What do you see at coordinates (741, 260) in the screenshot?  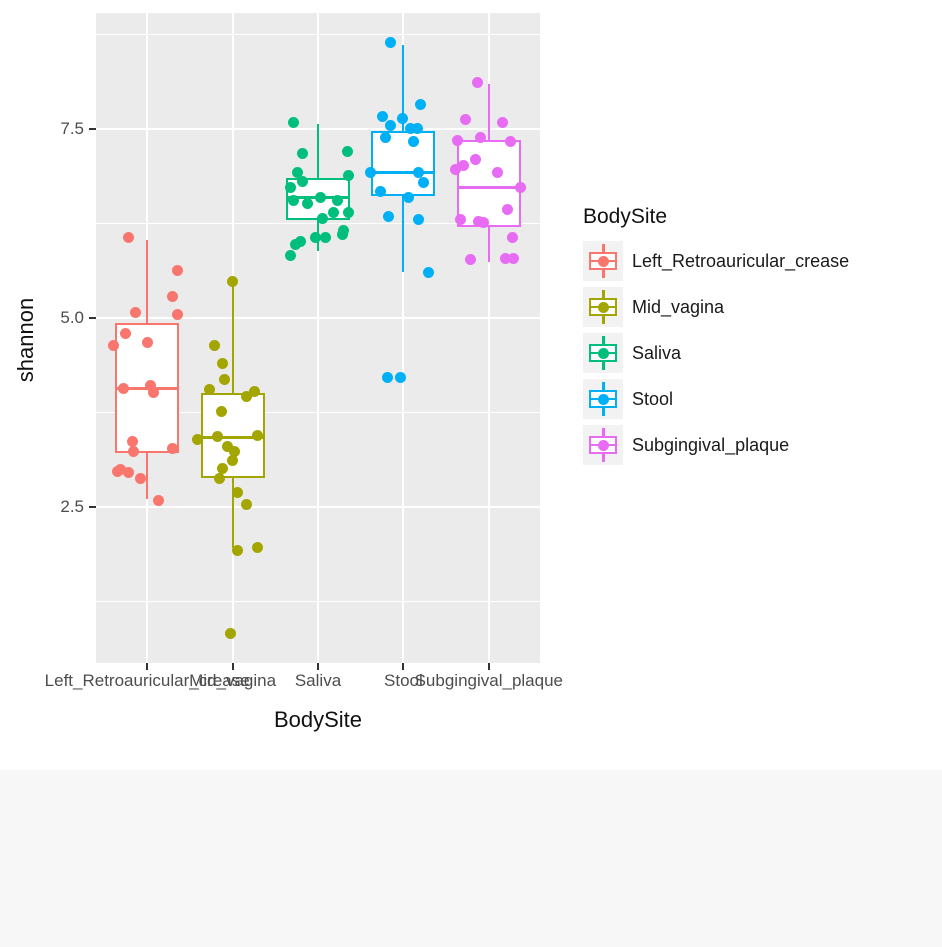 I see `legend-item-label: Left_Retroauricular_crease` at bounding box center [741, 260].